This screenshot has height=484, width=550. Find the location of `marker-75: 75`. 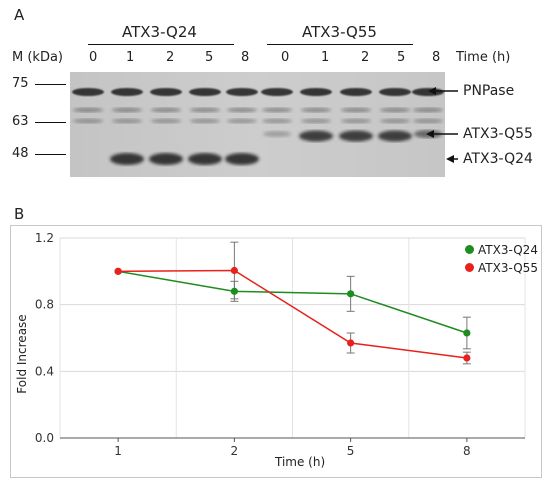

marker-75: 75 is located at coordinates (20, 83).